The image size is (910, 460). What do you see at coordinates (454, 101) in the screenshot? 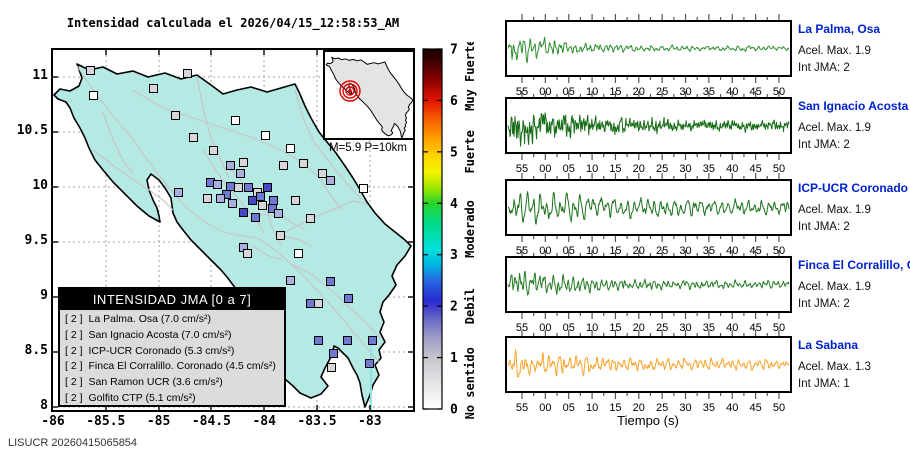
I see `colorbar-tick-label: 6` at bounding box center [454, 101].